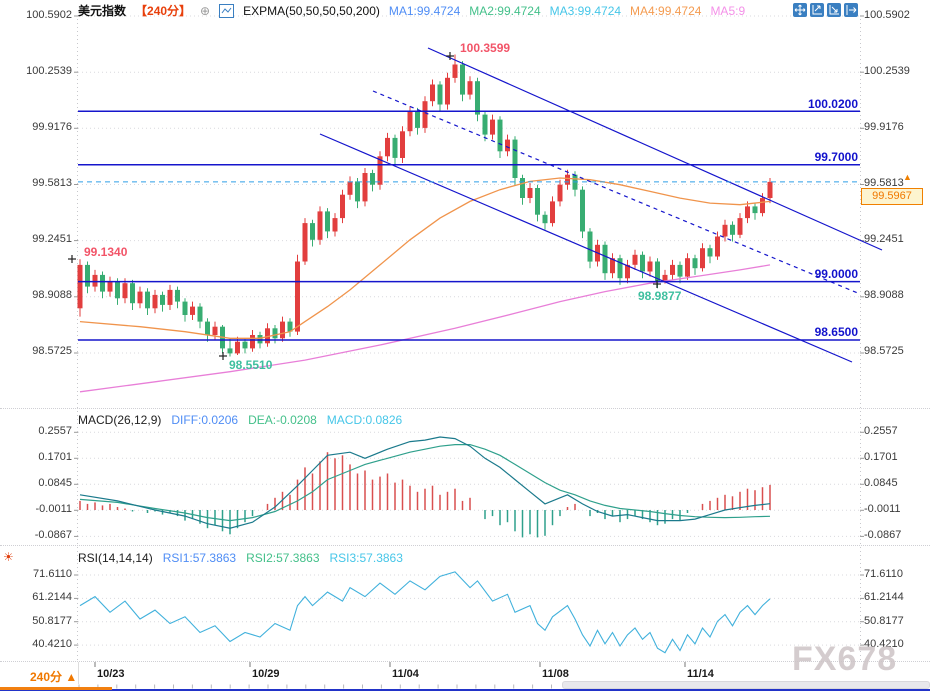 The image size is (930, 691). I want to click on timeframe-tab: 240分 ▲, so click(54, 677).